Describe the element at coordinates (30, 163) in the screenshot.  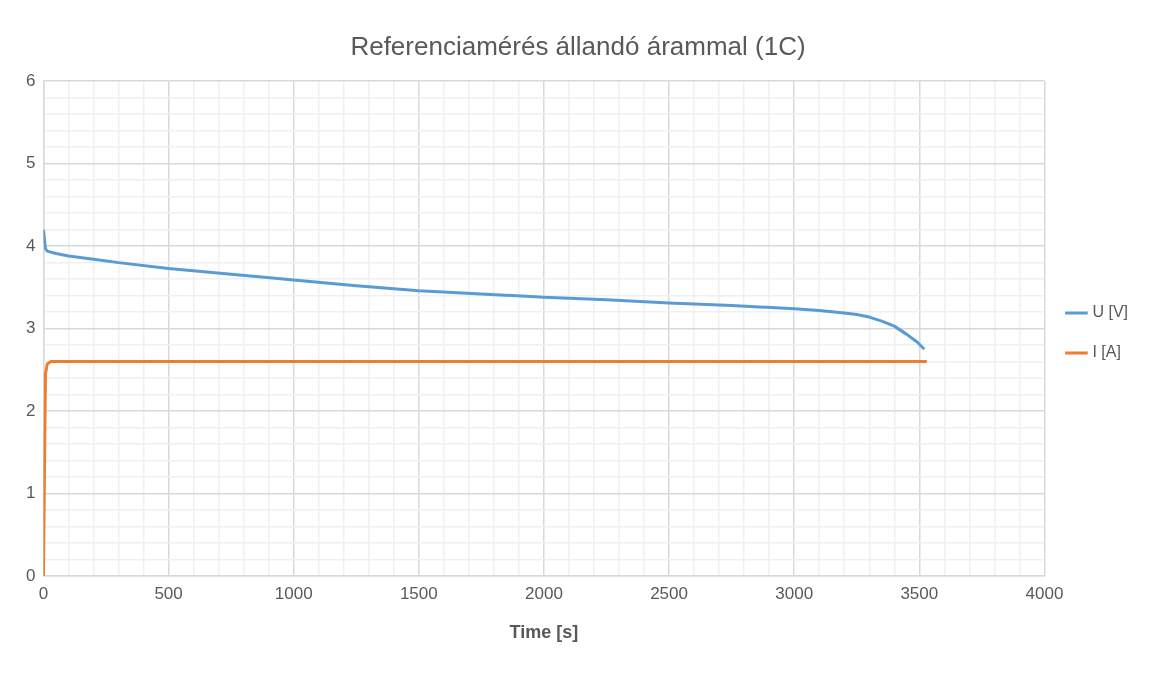
I see `y-tick-label: 5` at that location.